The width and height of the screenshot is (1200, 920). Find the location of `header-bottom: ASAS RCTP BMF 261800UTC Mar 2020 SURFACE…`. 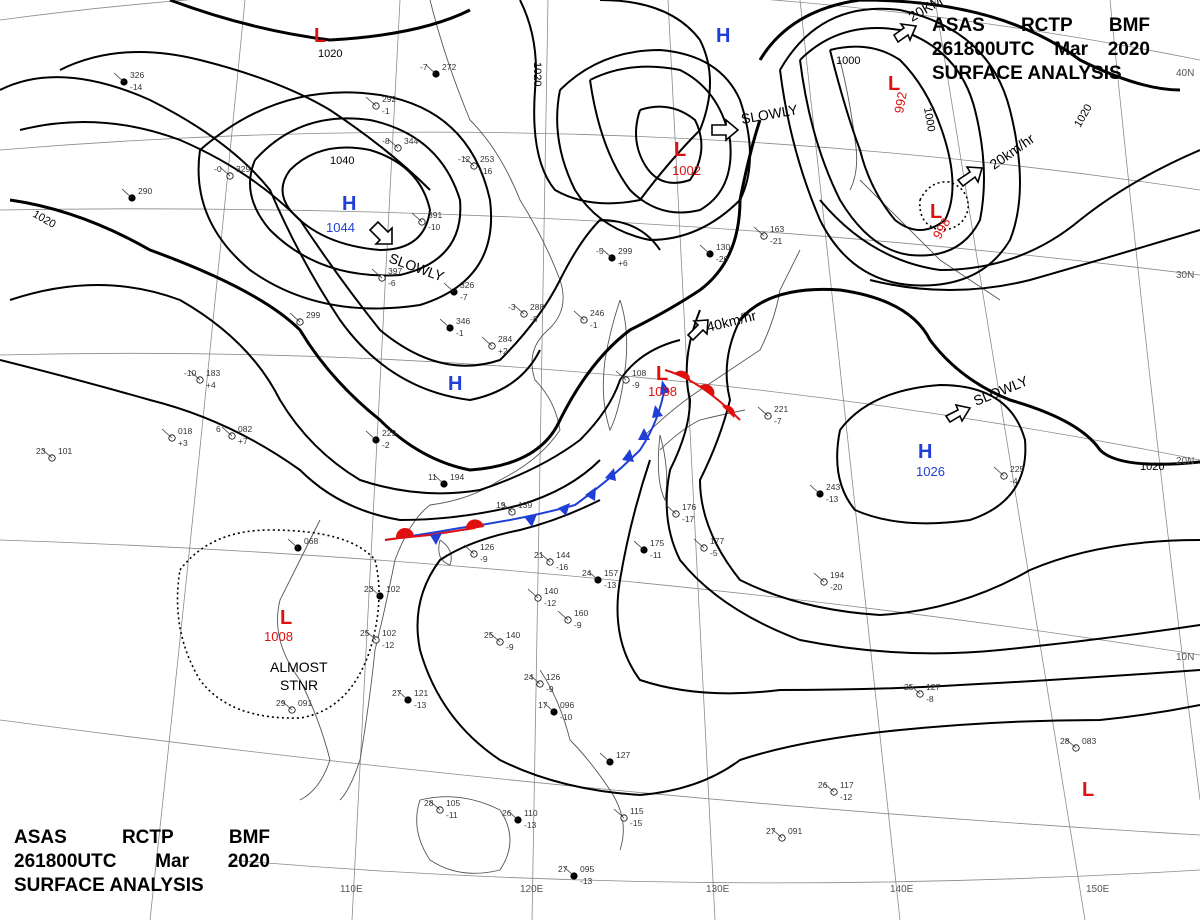

header-bottom: ASAS RCTP BMF 261800UTC Mar 2020 SURFACE… is located at coordinates (142, 862).